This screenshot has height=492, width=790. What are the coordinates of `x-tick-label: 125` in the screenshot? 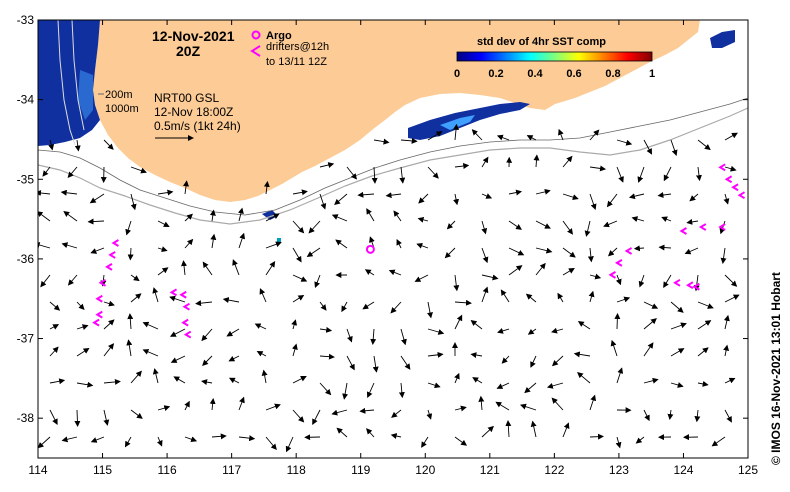 It's located at (748, 470).